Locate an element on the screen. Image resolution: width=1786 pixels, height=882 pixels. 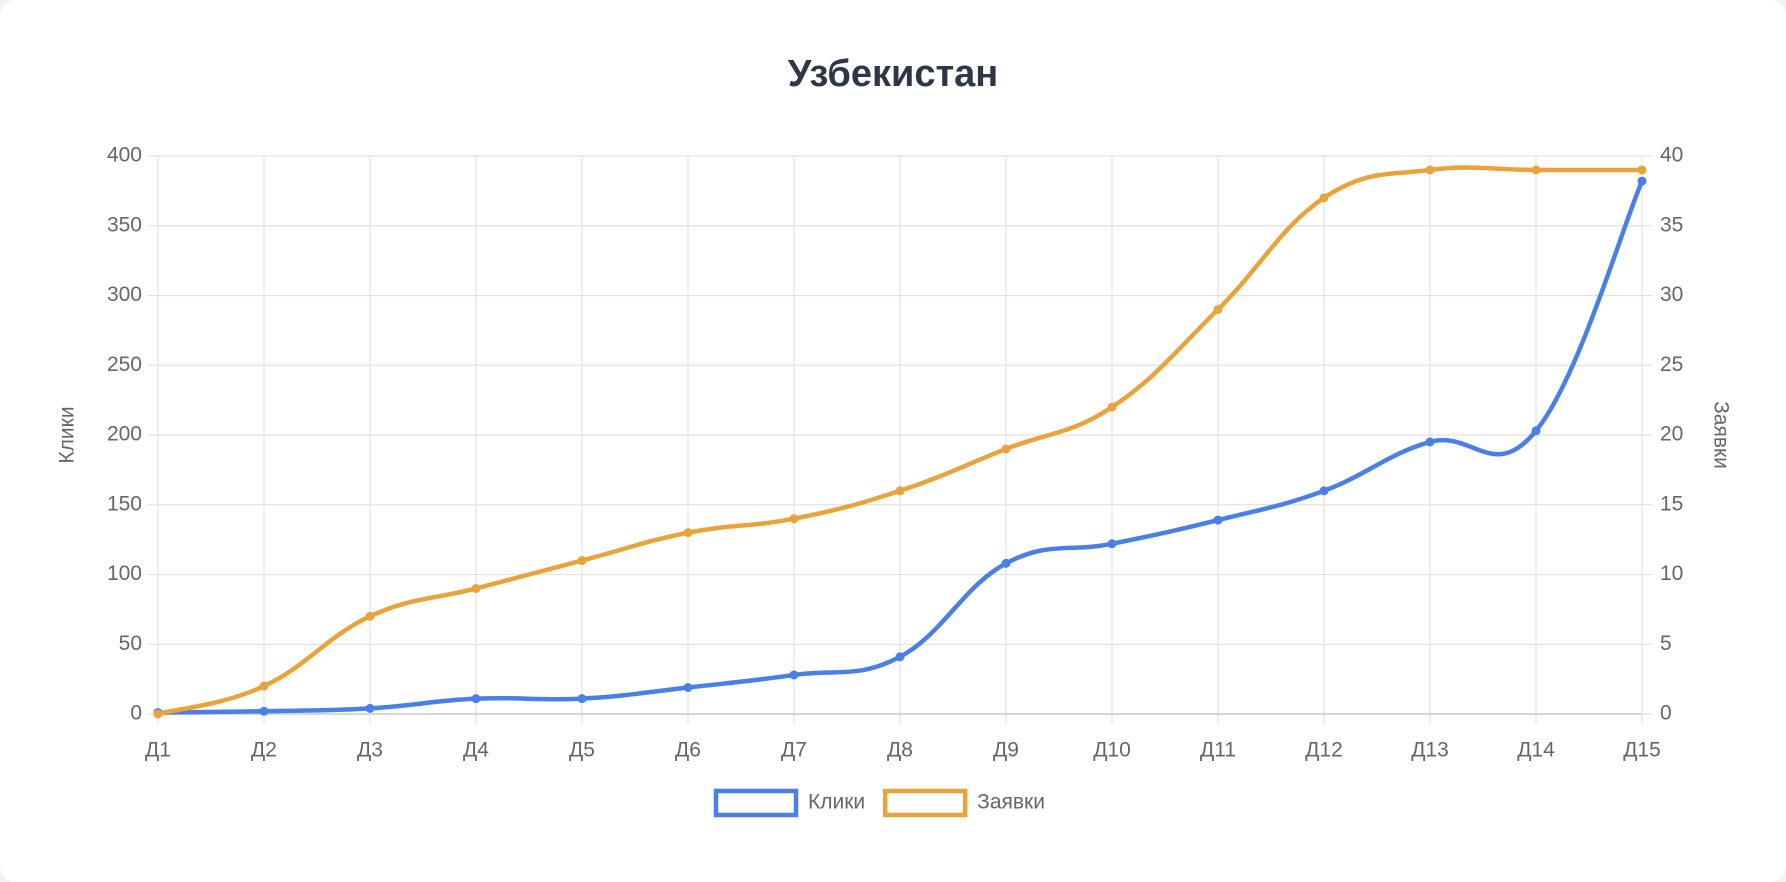
y-tick-label: 100 is located at coordinates (124, 573).